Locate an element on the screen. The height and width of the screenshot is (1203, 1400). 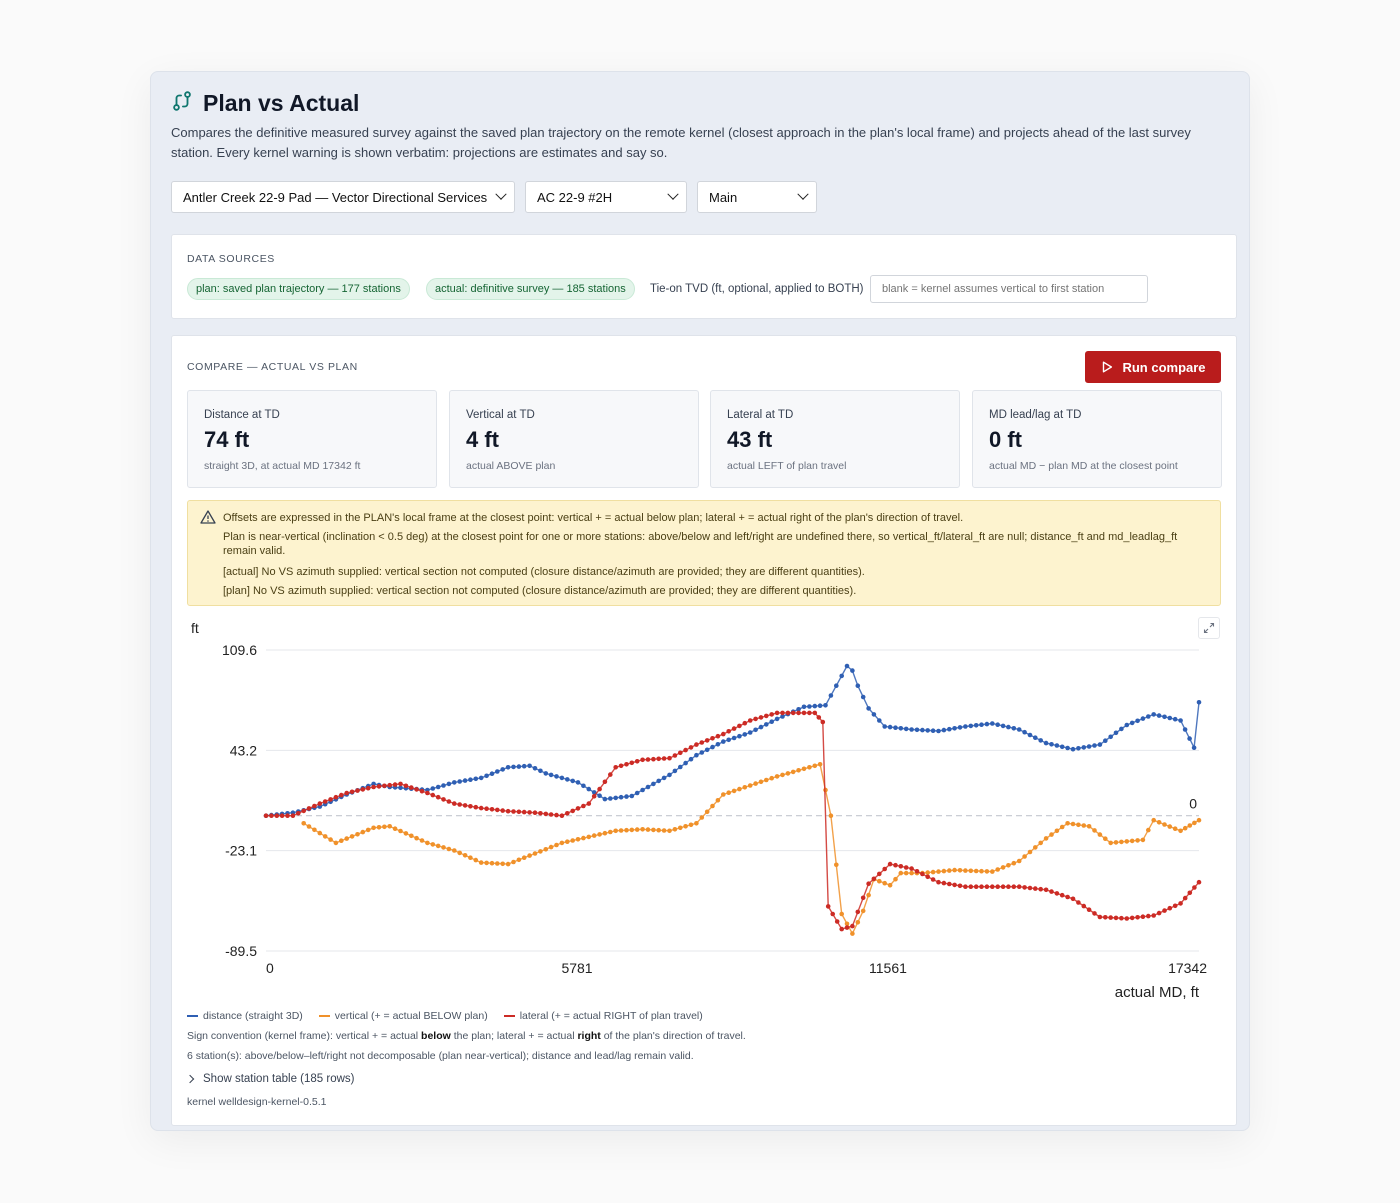
expand-chart-button is located at coordinates (1209, 628).